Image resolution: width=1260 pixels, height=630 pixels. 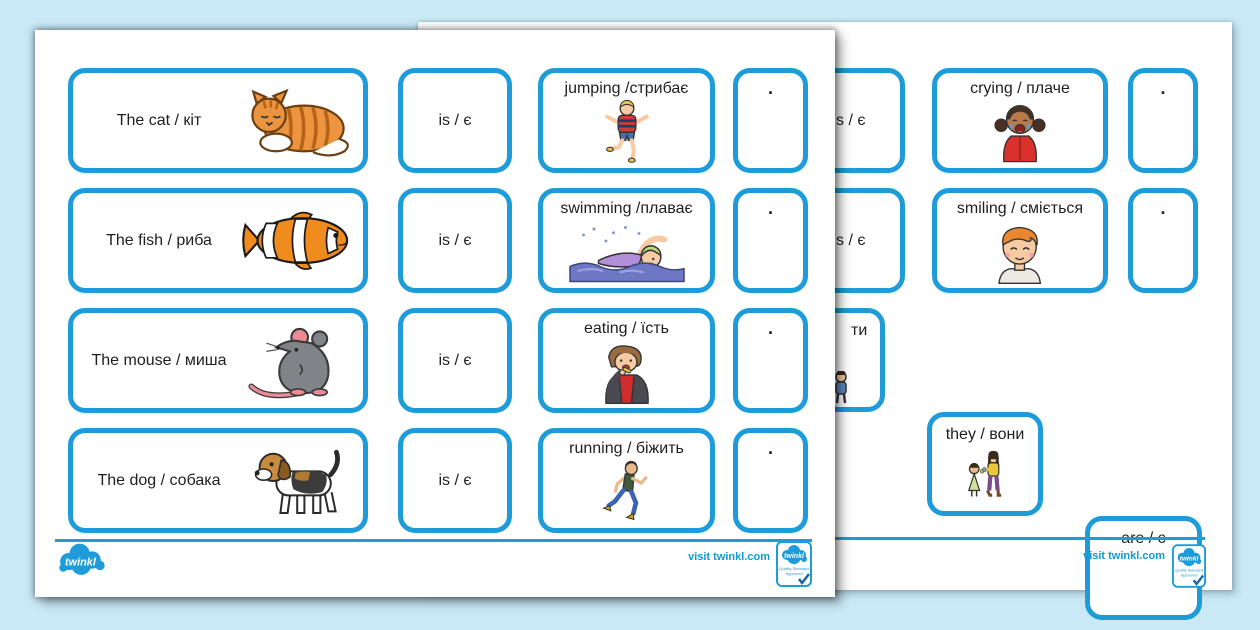 What do you see at coordinates (985, 477) in the screenshot?
I see `children-image` at bounding box center [985, 477].